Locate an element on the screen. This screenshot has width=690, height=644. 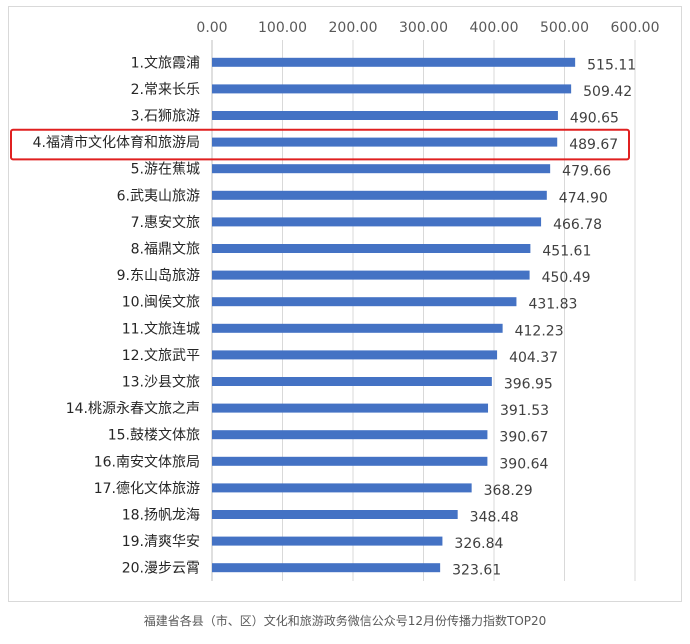
value-label: 348.48 is located at coordinates (494, 518).